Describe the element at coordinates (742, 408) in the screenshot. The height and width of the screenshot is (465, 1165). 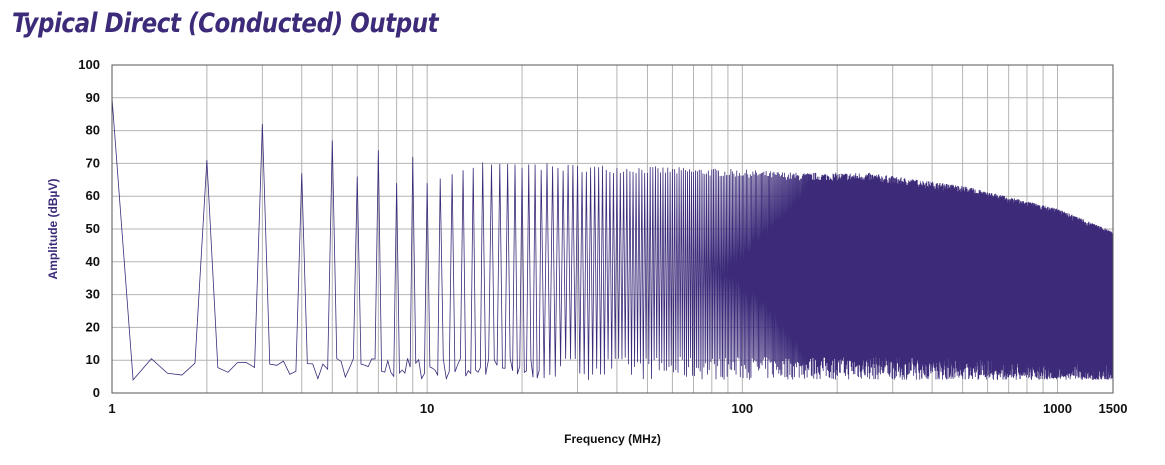
I see `x-tick-label: 100` at that location.